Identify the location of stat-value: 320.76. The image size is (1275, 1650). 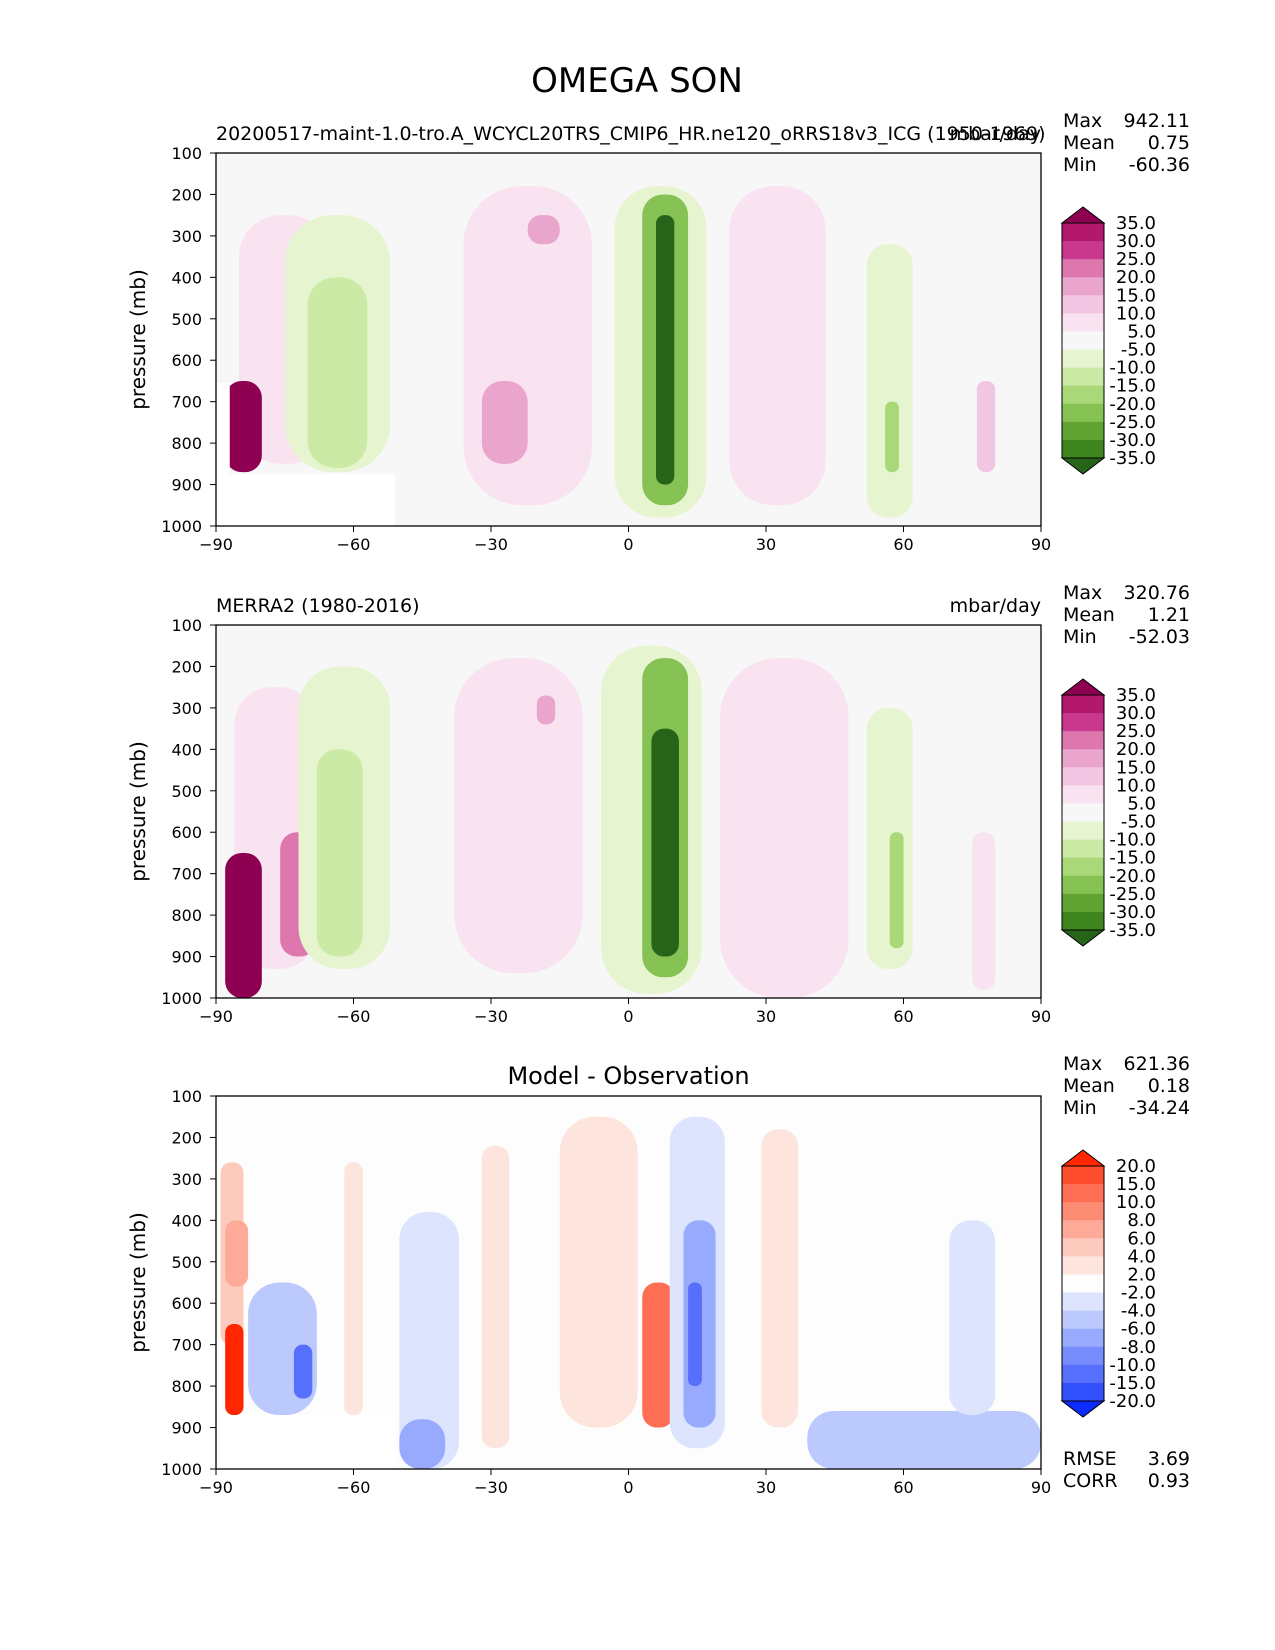
(1157, 593).